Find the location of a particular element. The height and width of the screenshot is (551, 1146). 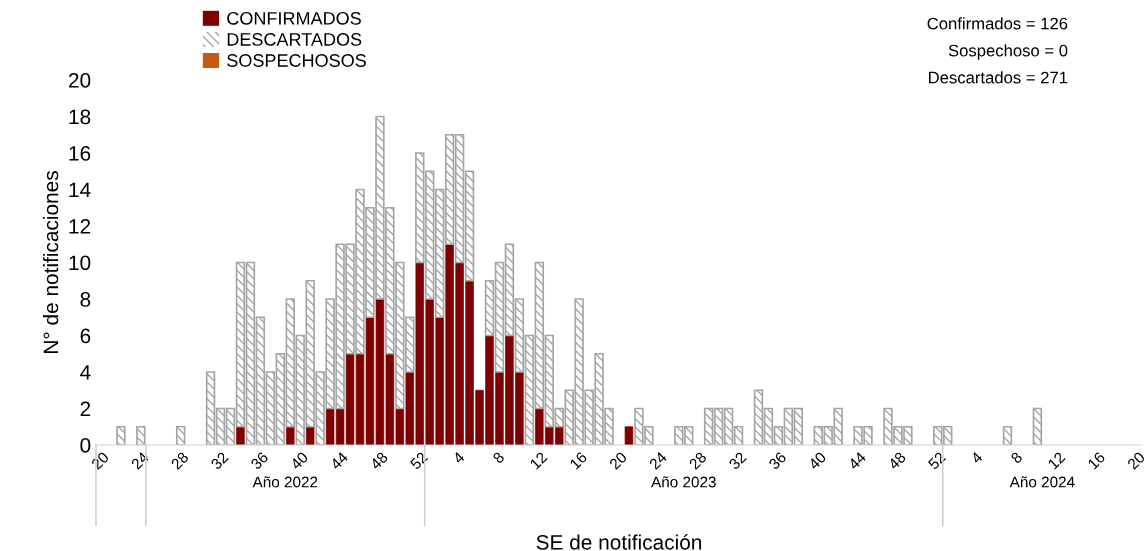

y-tick-label: 6 is located at coordinates (85, 336).